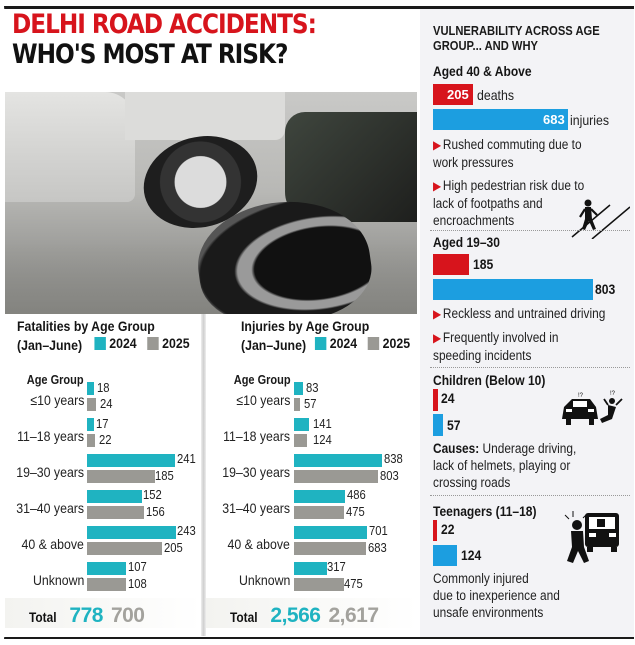 The width and height of the screenshot is (635, 645). What do you see at coordinates (500, 119) in the screenshot?
I see `injuries-bar-aged40` at bounding box center [500, 119].